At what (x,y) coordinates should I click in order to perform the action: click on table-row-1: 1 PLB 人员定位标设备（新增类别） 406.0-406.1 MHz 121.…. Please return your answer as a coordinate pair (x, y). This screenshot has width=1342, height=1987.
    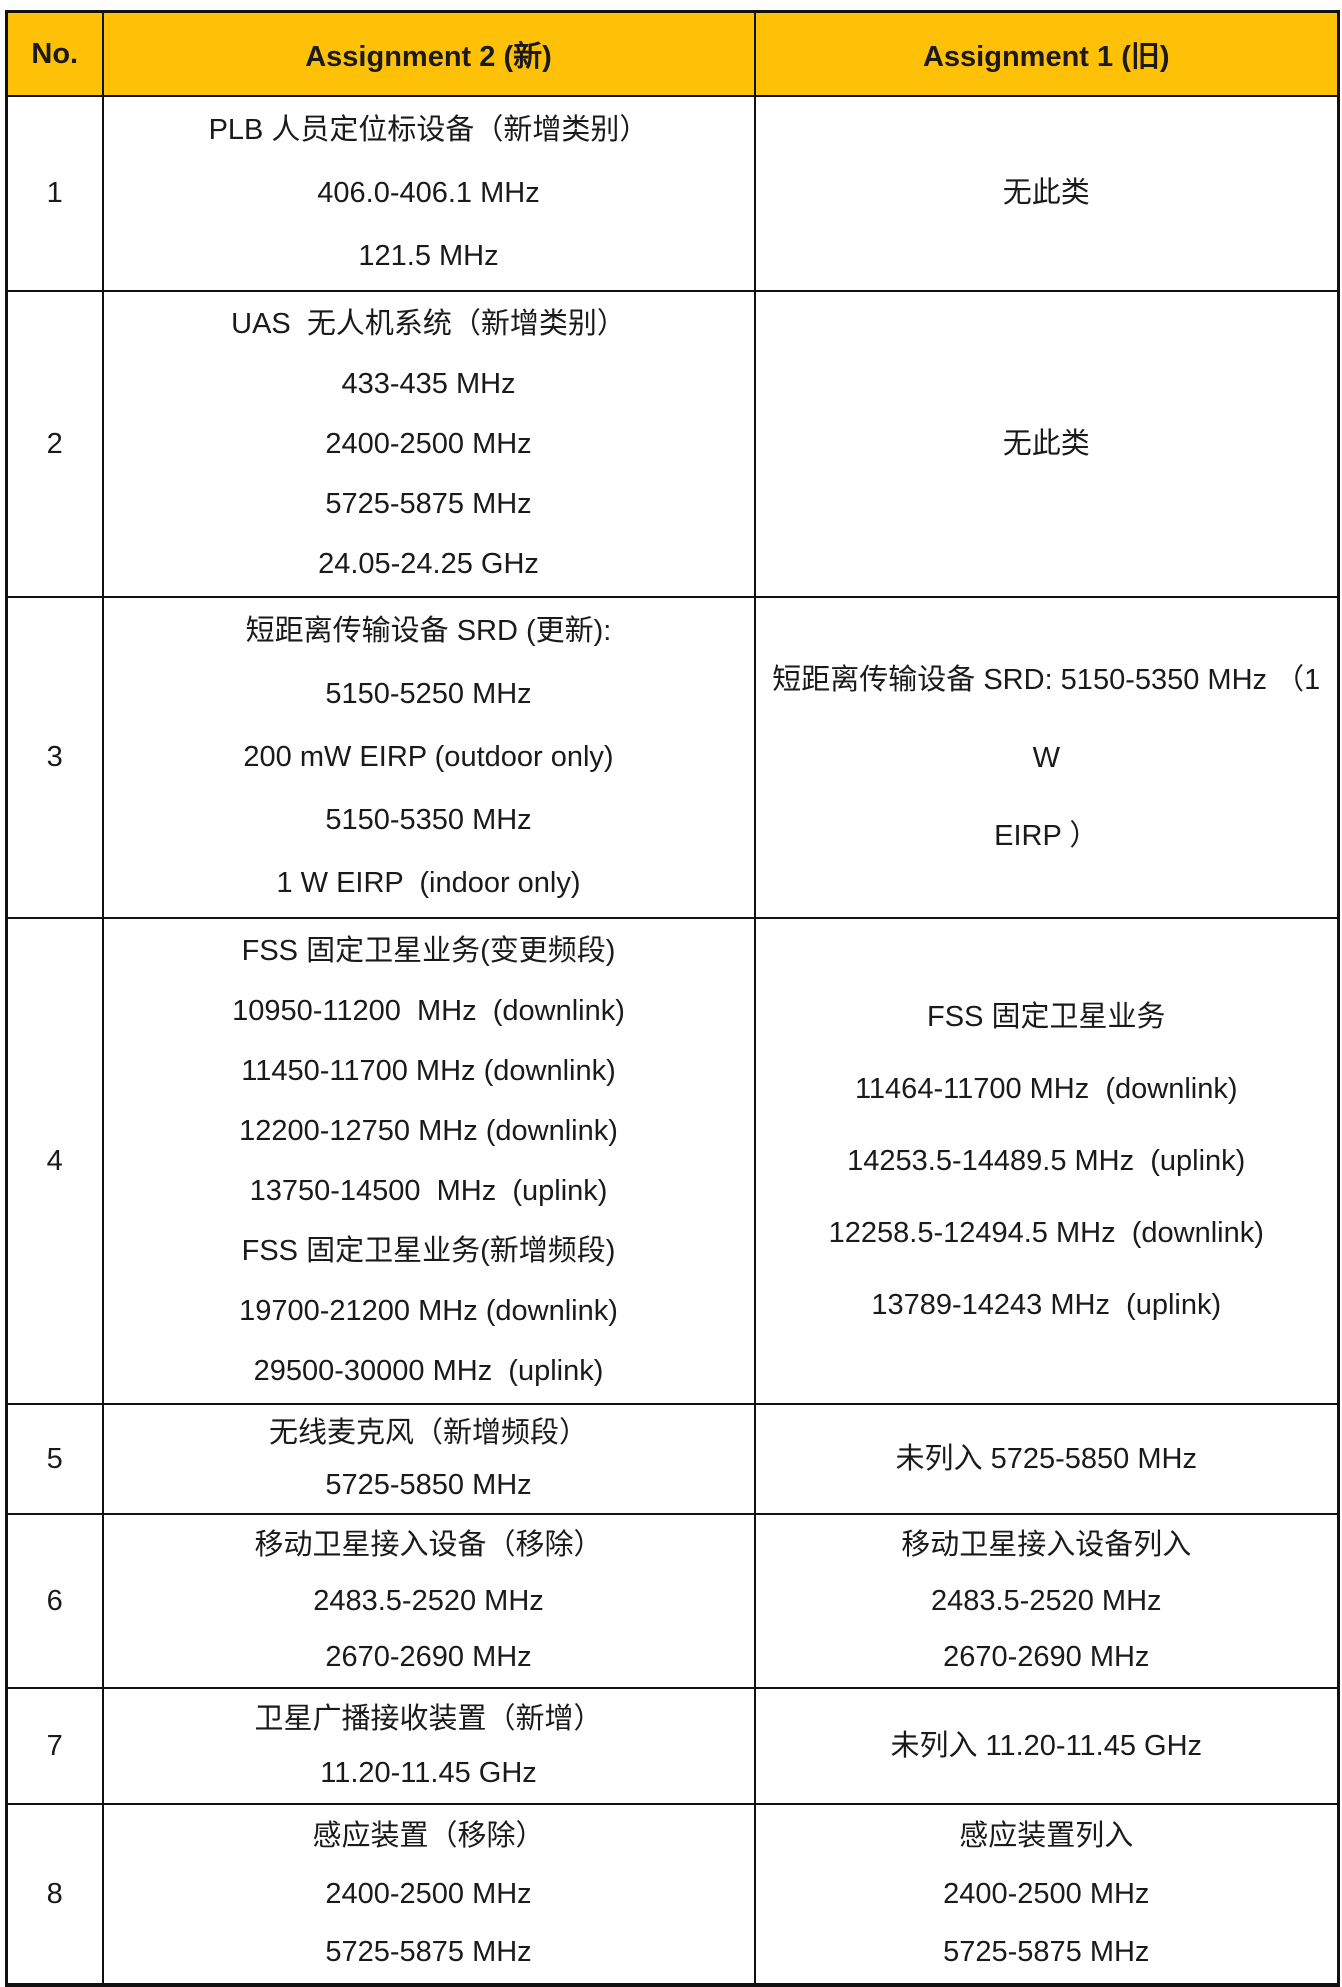
    Looking at the image, I should click on (672, 193).